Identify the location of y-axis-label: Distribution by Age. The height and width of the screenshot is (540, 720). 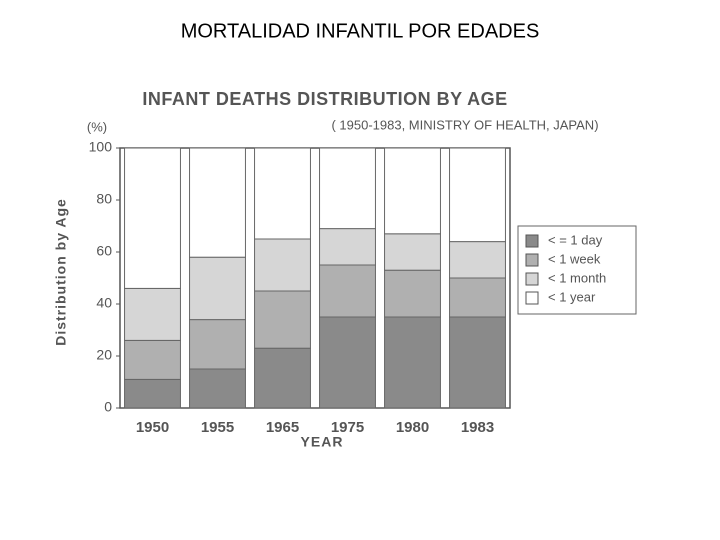
(61, 272).